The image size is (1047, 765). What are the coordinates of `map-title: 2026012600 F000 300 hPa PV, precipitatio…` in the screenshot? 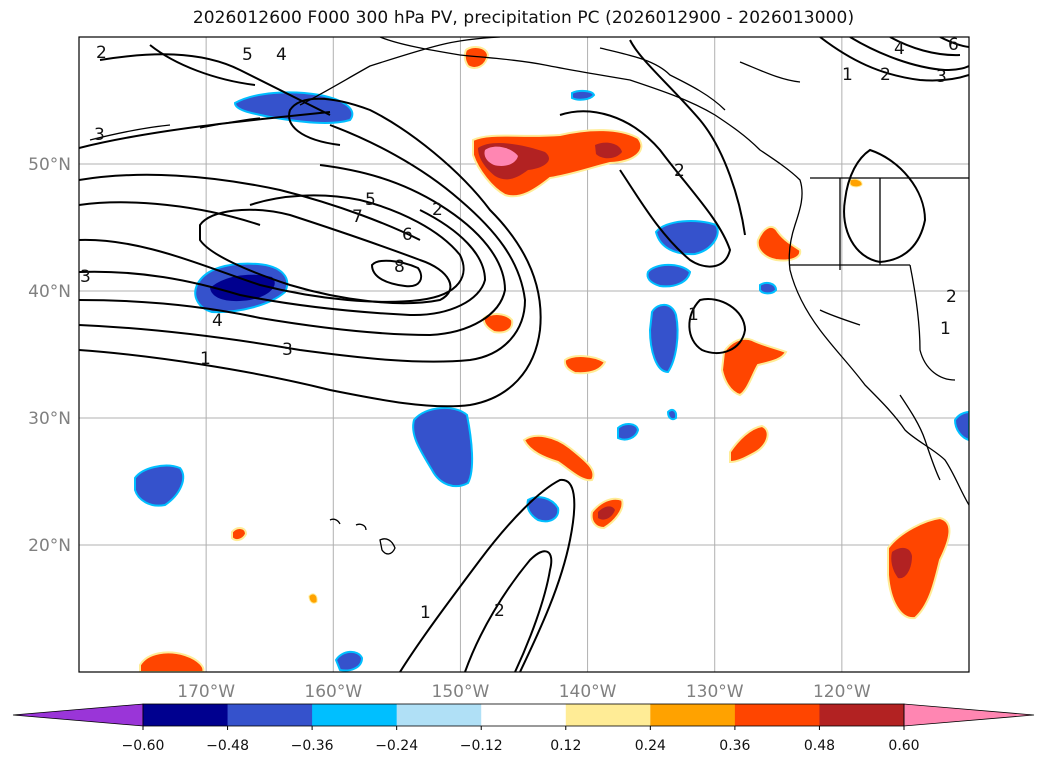 It's located at (523, 18).